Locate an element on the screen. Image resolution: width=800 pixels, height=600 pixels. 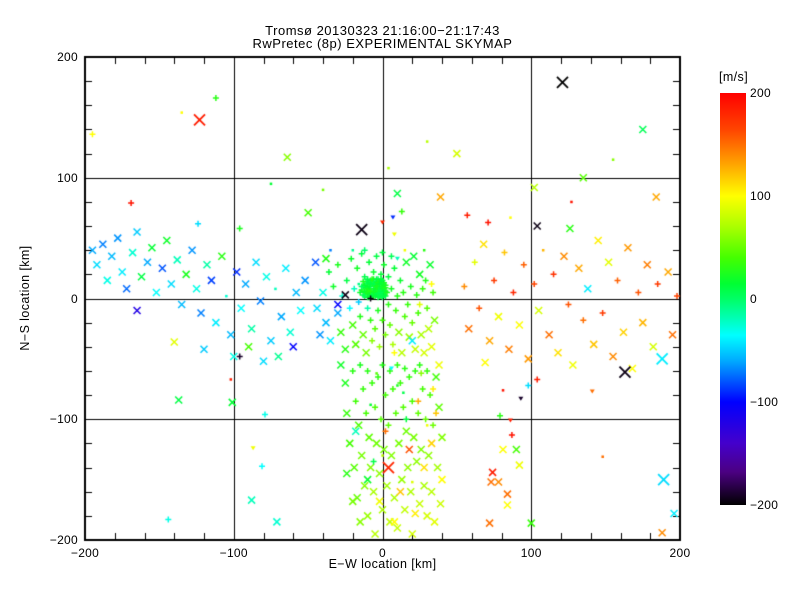
colorbar-gradient is located at coordinates (733, 299).